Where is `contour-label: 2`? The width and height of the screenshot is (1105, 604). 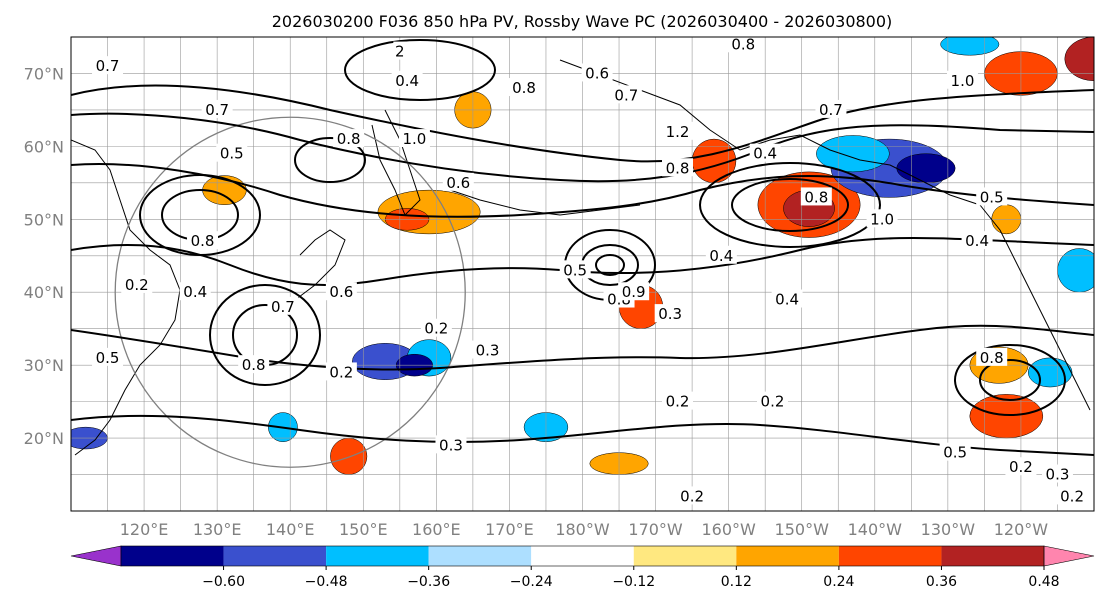
contour-label: 2 is located at coordinates (400, 52).